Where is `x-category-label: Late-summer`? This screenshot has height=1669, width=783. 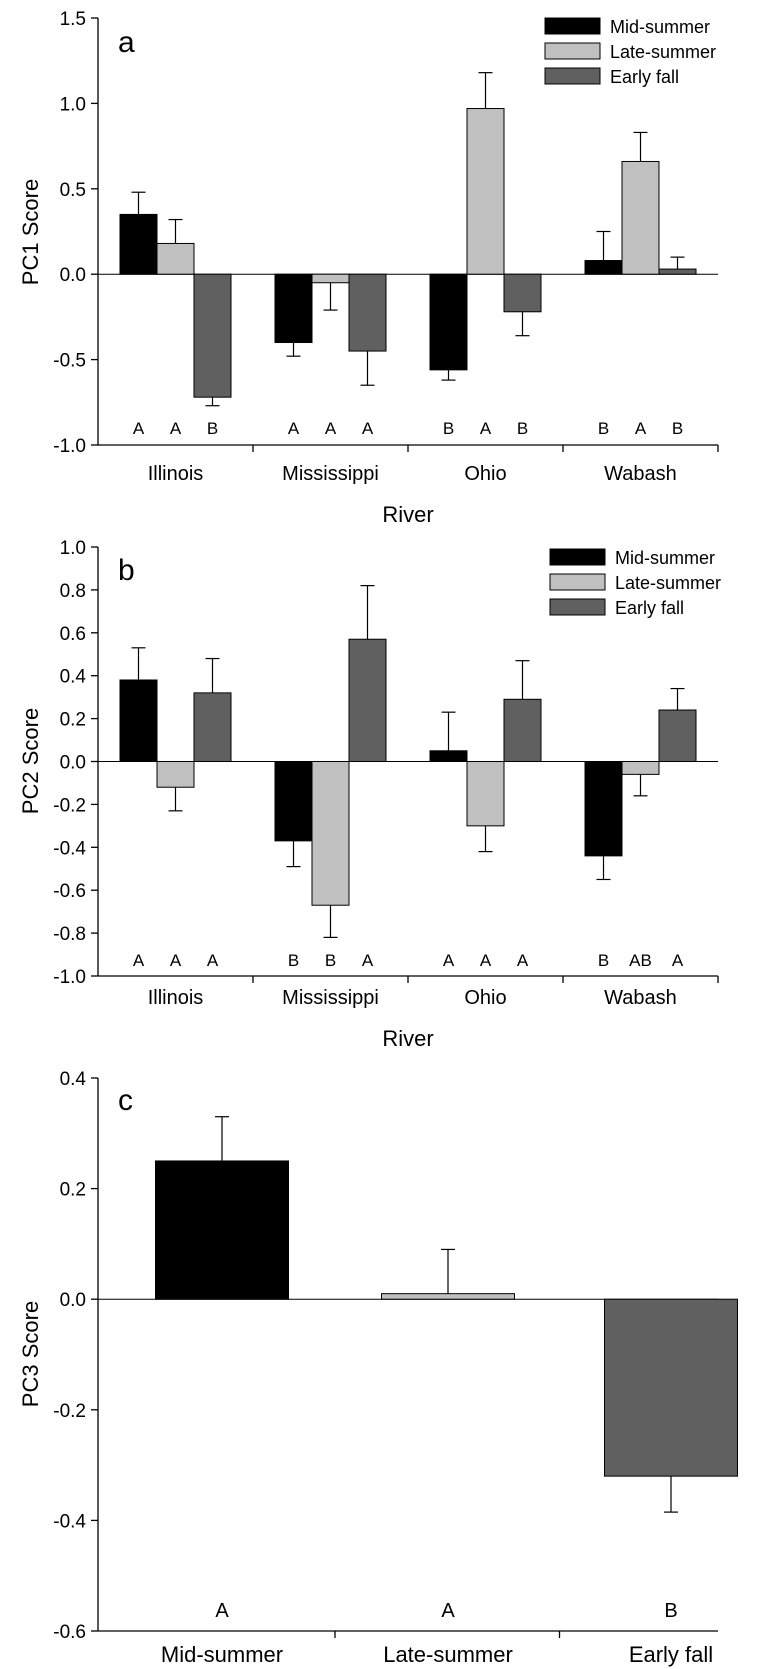 x-category-label: Late-summer is located at coordinates (448, 1654).